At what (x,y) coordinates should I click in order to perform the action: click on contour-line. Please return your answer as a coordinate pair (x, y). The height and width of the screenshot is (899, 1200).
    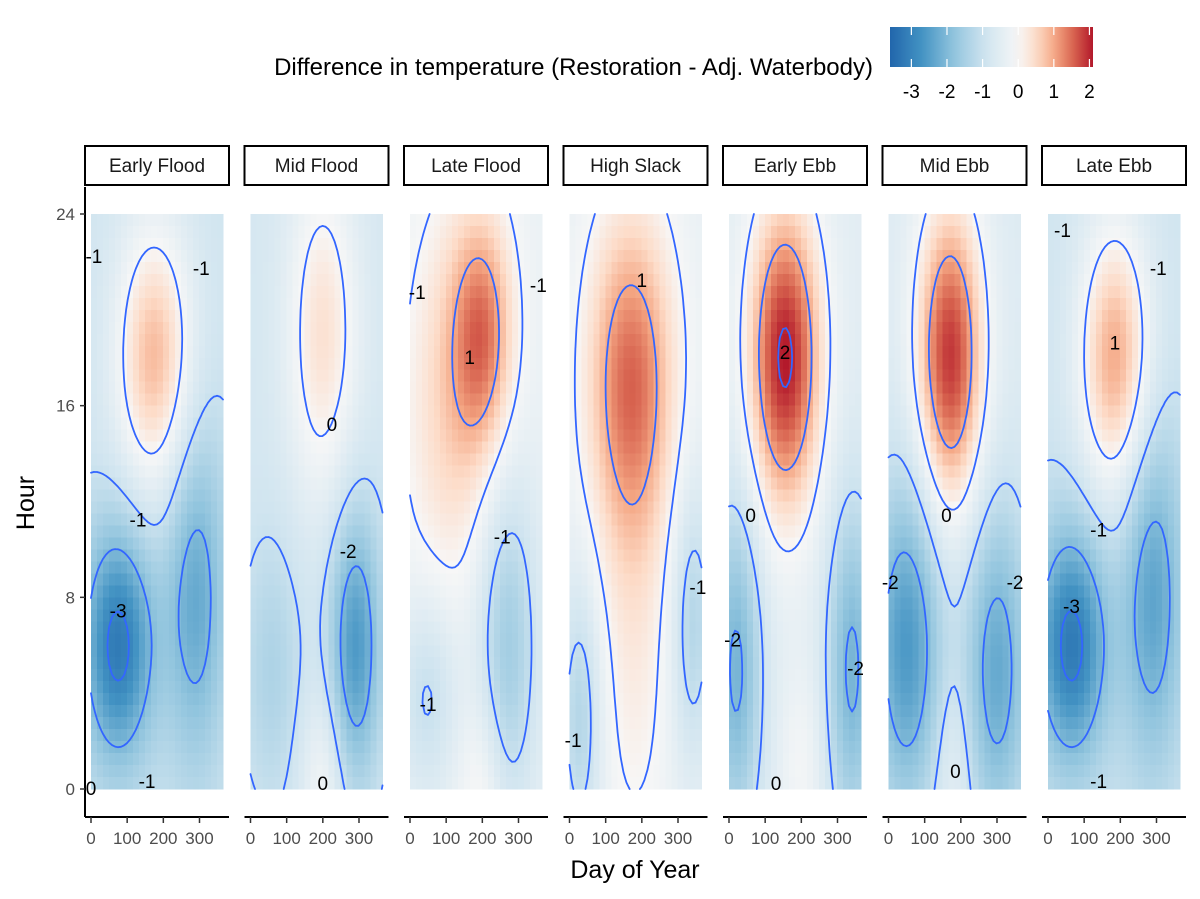
    Looking at the image, I should click on (316, 633).